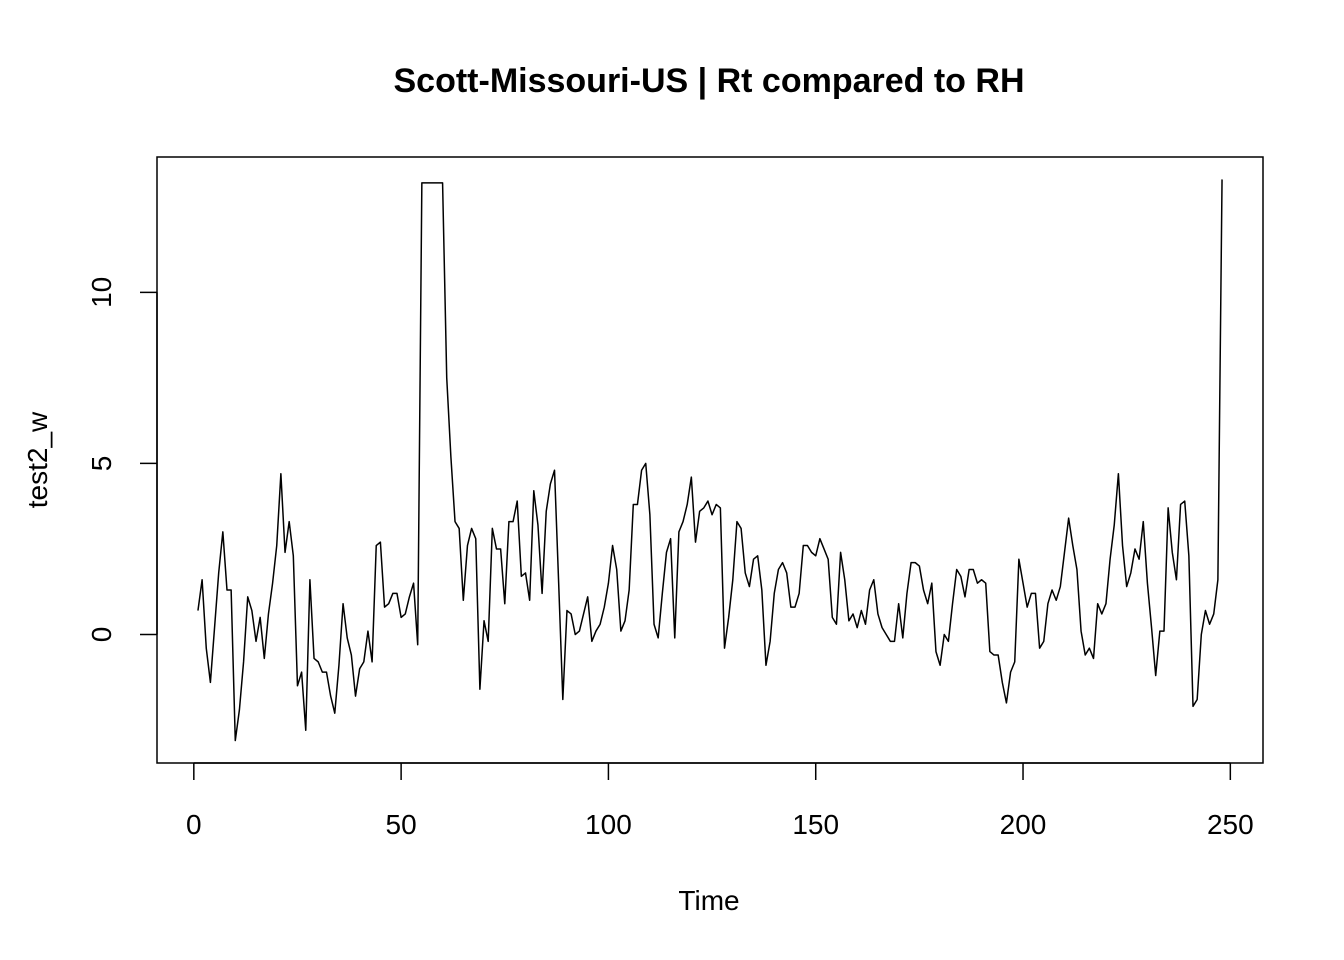 This screenshot has height=960, width=1344. Describe the element at coordinates (720, 801) in the screenshot. I see `x-axis: 0 50 100 150 200 250` at that location.